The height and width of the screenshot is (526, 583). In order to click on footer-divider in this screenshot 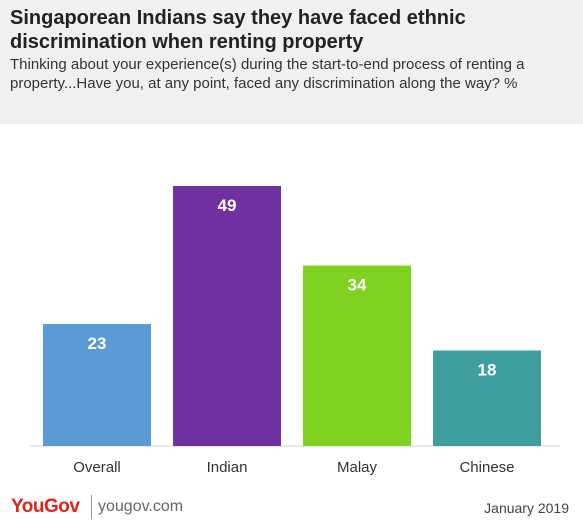, I will do `click(91, 507)`.